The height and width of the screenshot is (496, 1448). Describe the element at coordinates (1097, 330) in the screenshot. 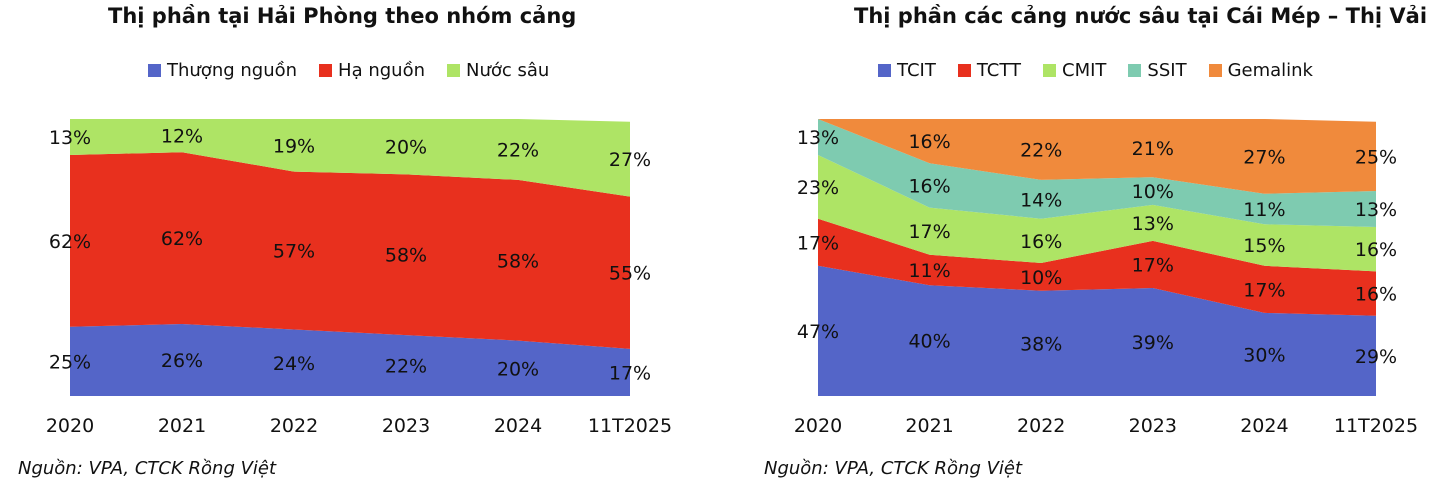

I see `area-series-tcit` at that location.